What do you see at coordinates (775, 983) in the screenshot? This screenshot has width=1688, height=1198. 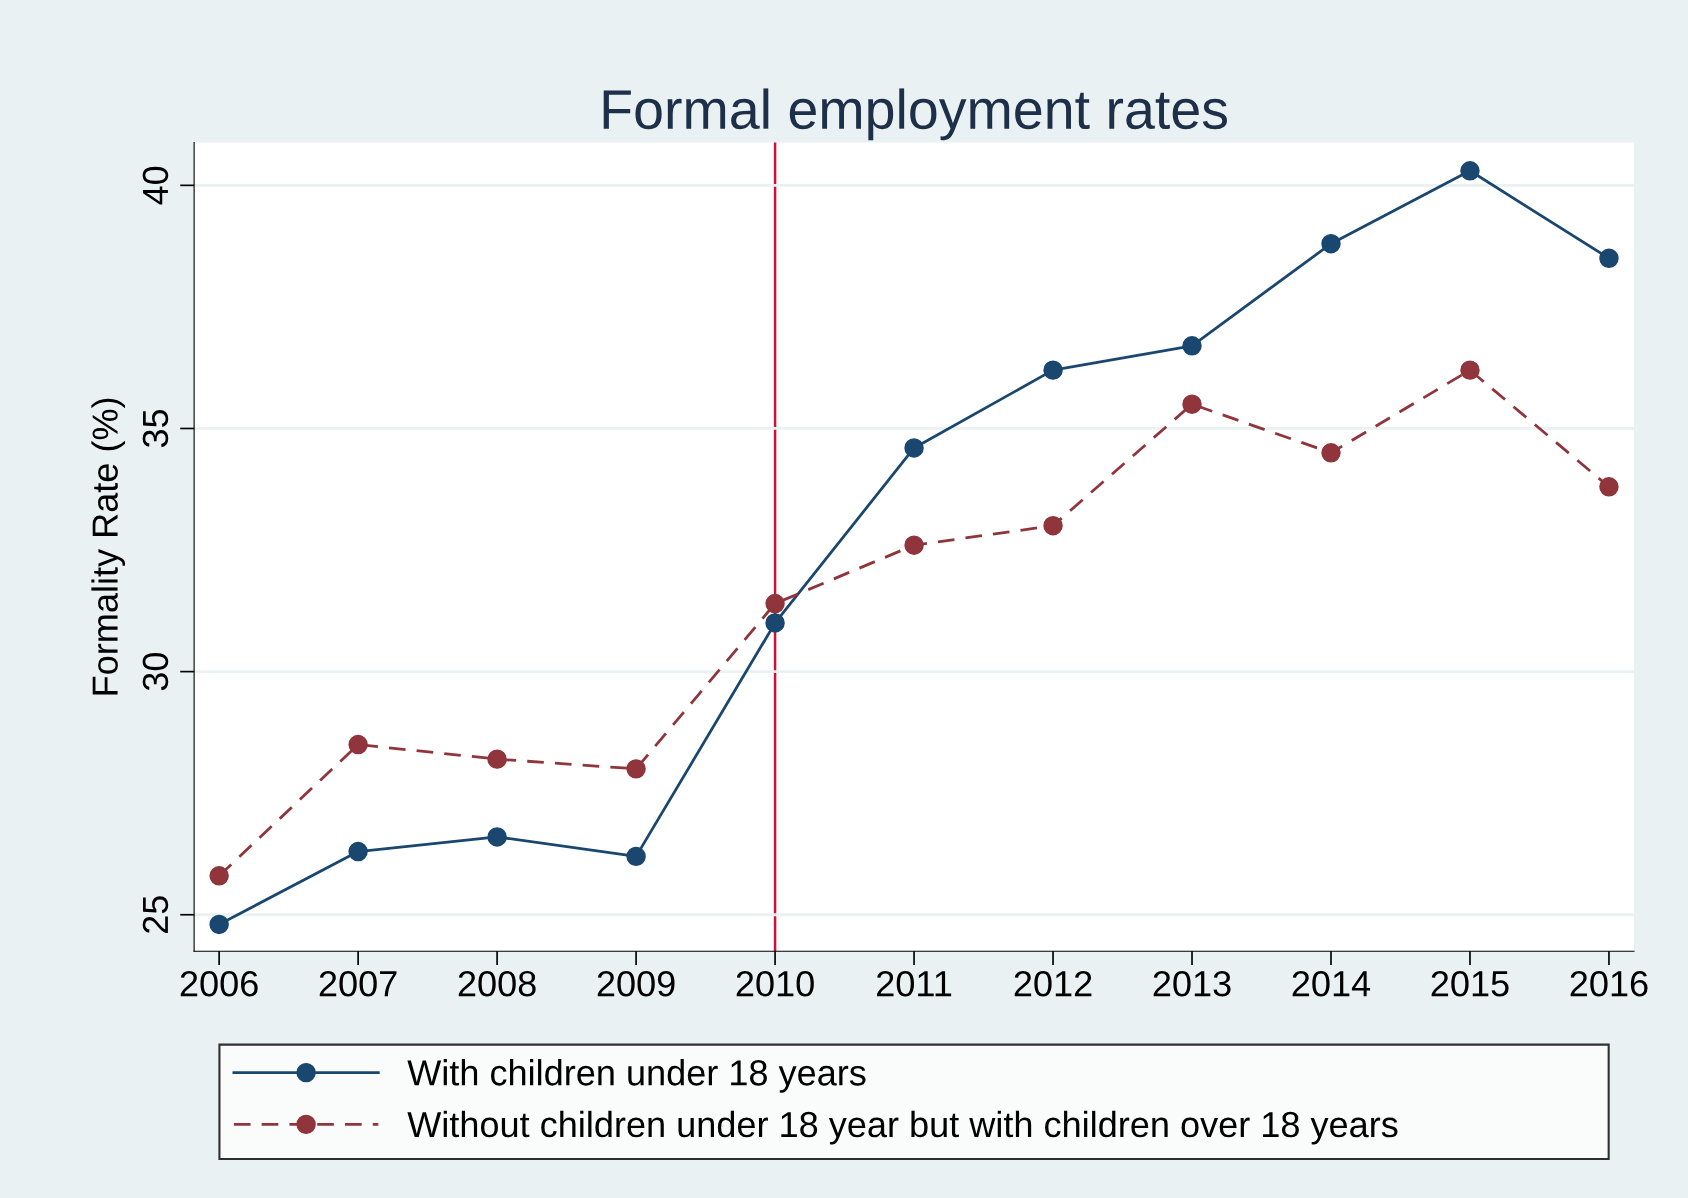 I see `x-tick-label: 2010` at bounding box center [775, 983].